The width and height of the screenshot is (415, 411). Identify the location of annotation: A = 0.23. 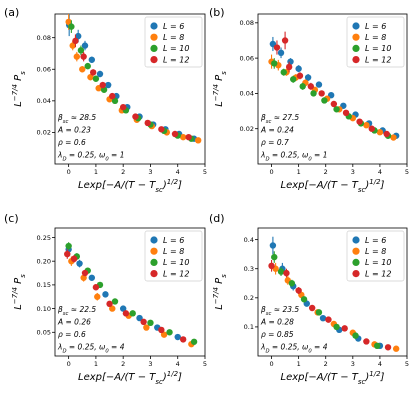
(74, 130).